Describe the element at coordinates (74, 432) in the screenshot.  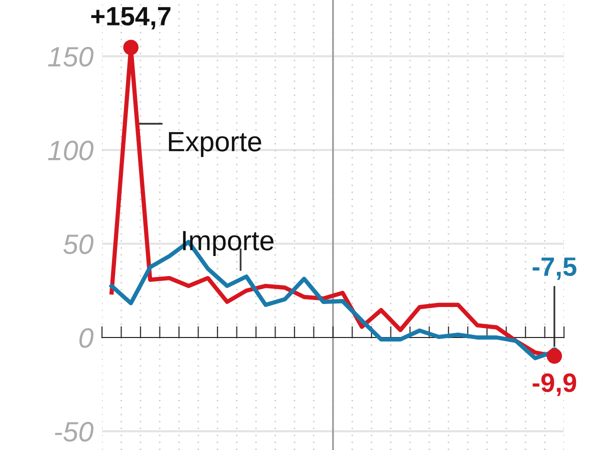
I see `y-tick-label: -50` at that location.